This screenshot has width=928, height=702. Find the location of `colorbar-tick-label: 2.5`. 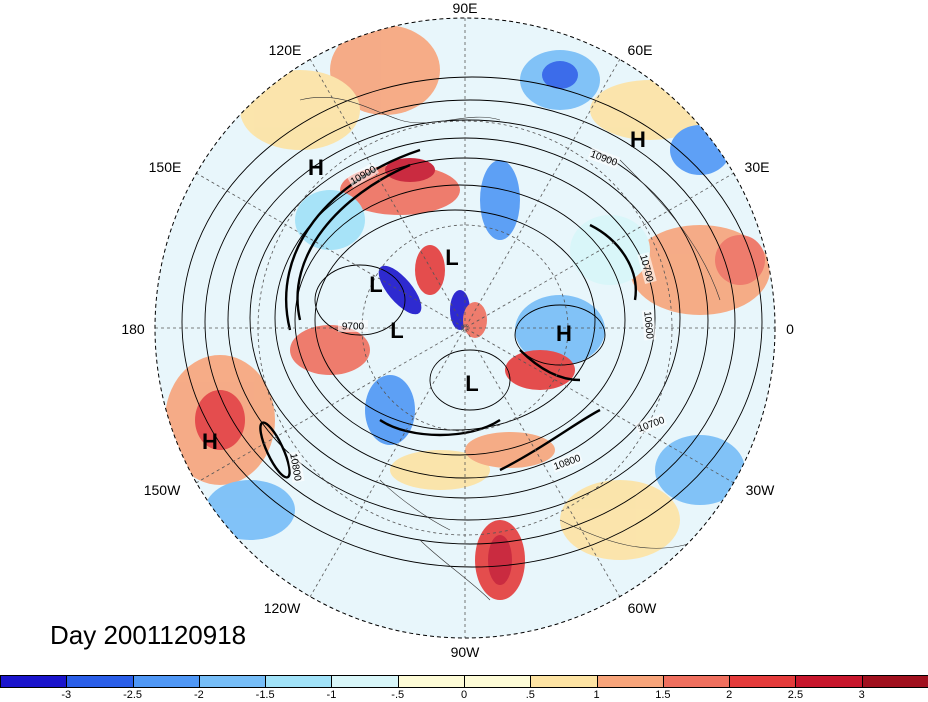

colorbar-tick-label: 2.5 is located at coordinates (795, 695).